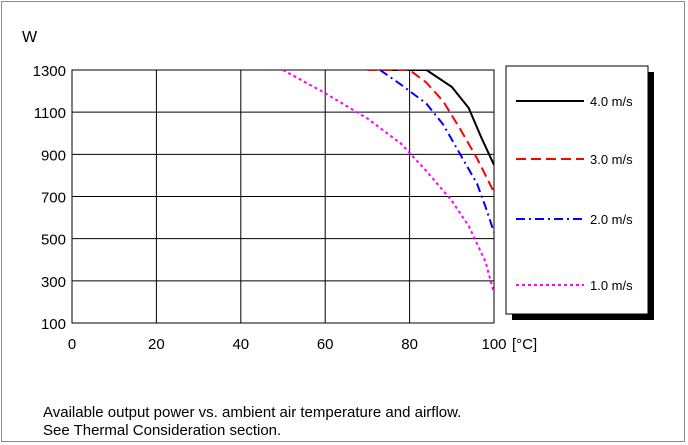 This screenshot has width=688, height=445. Describe the element at coordinates (53, 324) in the screenshot. I see `y-tick-label: 100` at that location.